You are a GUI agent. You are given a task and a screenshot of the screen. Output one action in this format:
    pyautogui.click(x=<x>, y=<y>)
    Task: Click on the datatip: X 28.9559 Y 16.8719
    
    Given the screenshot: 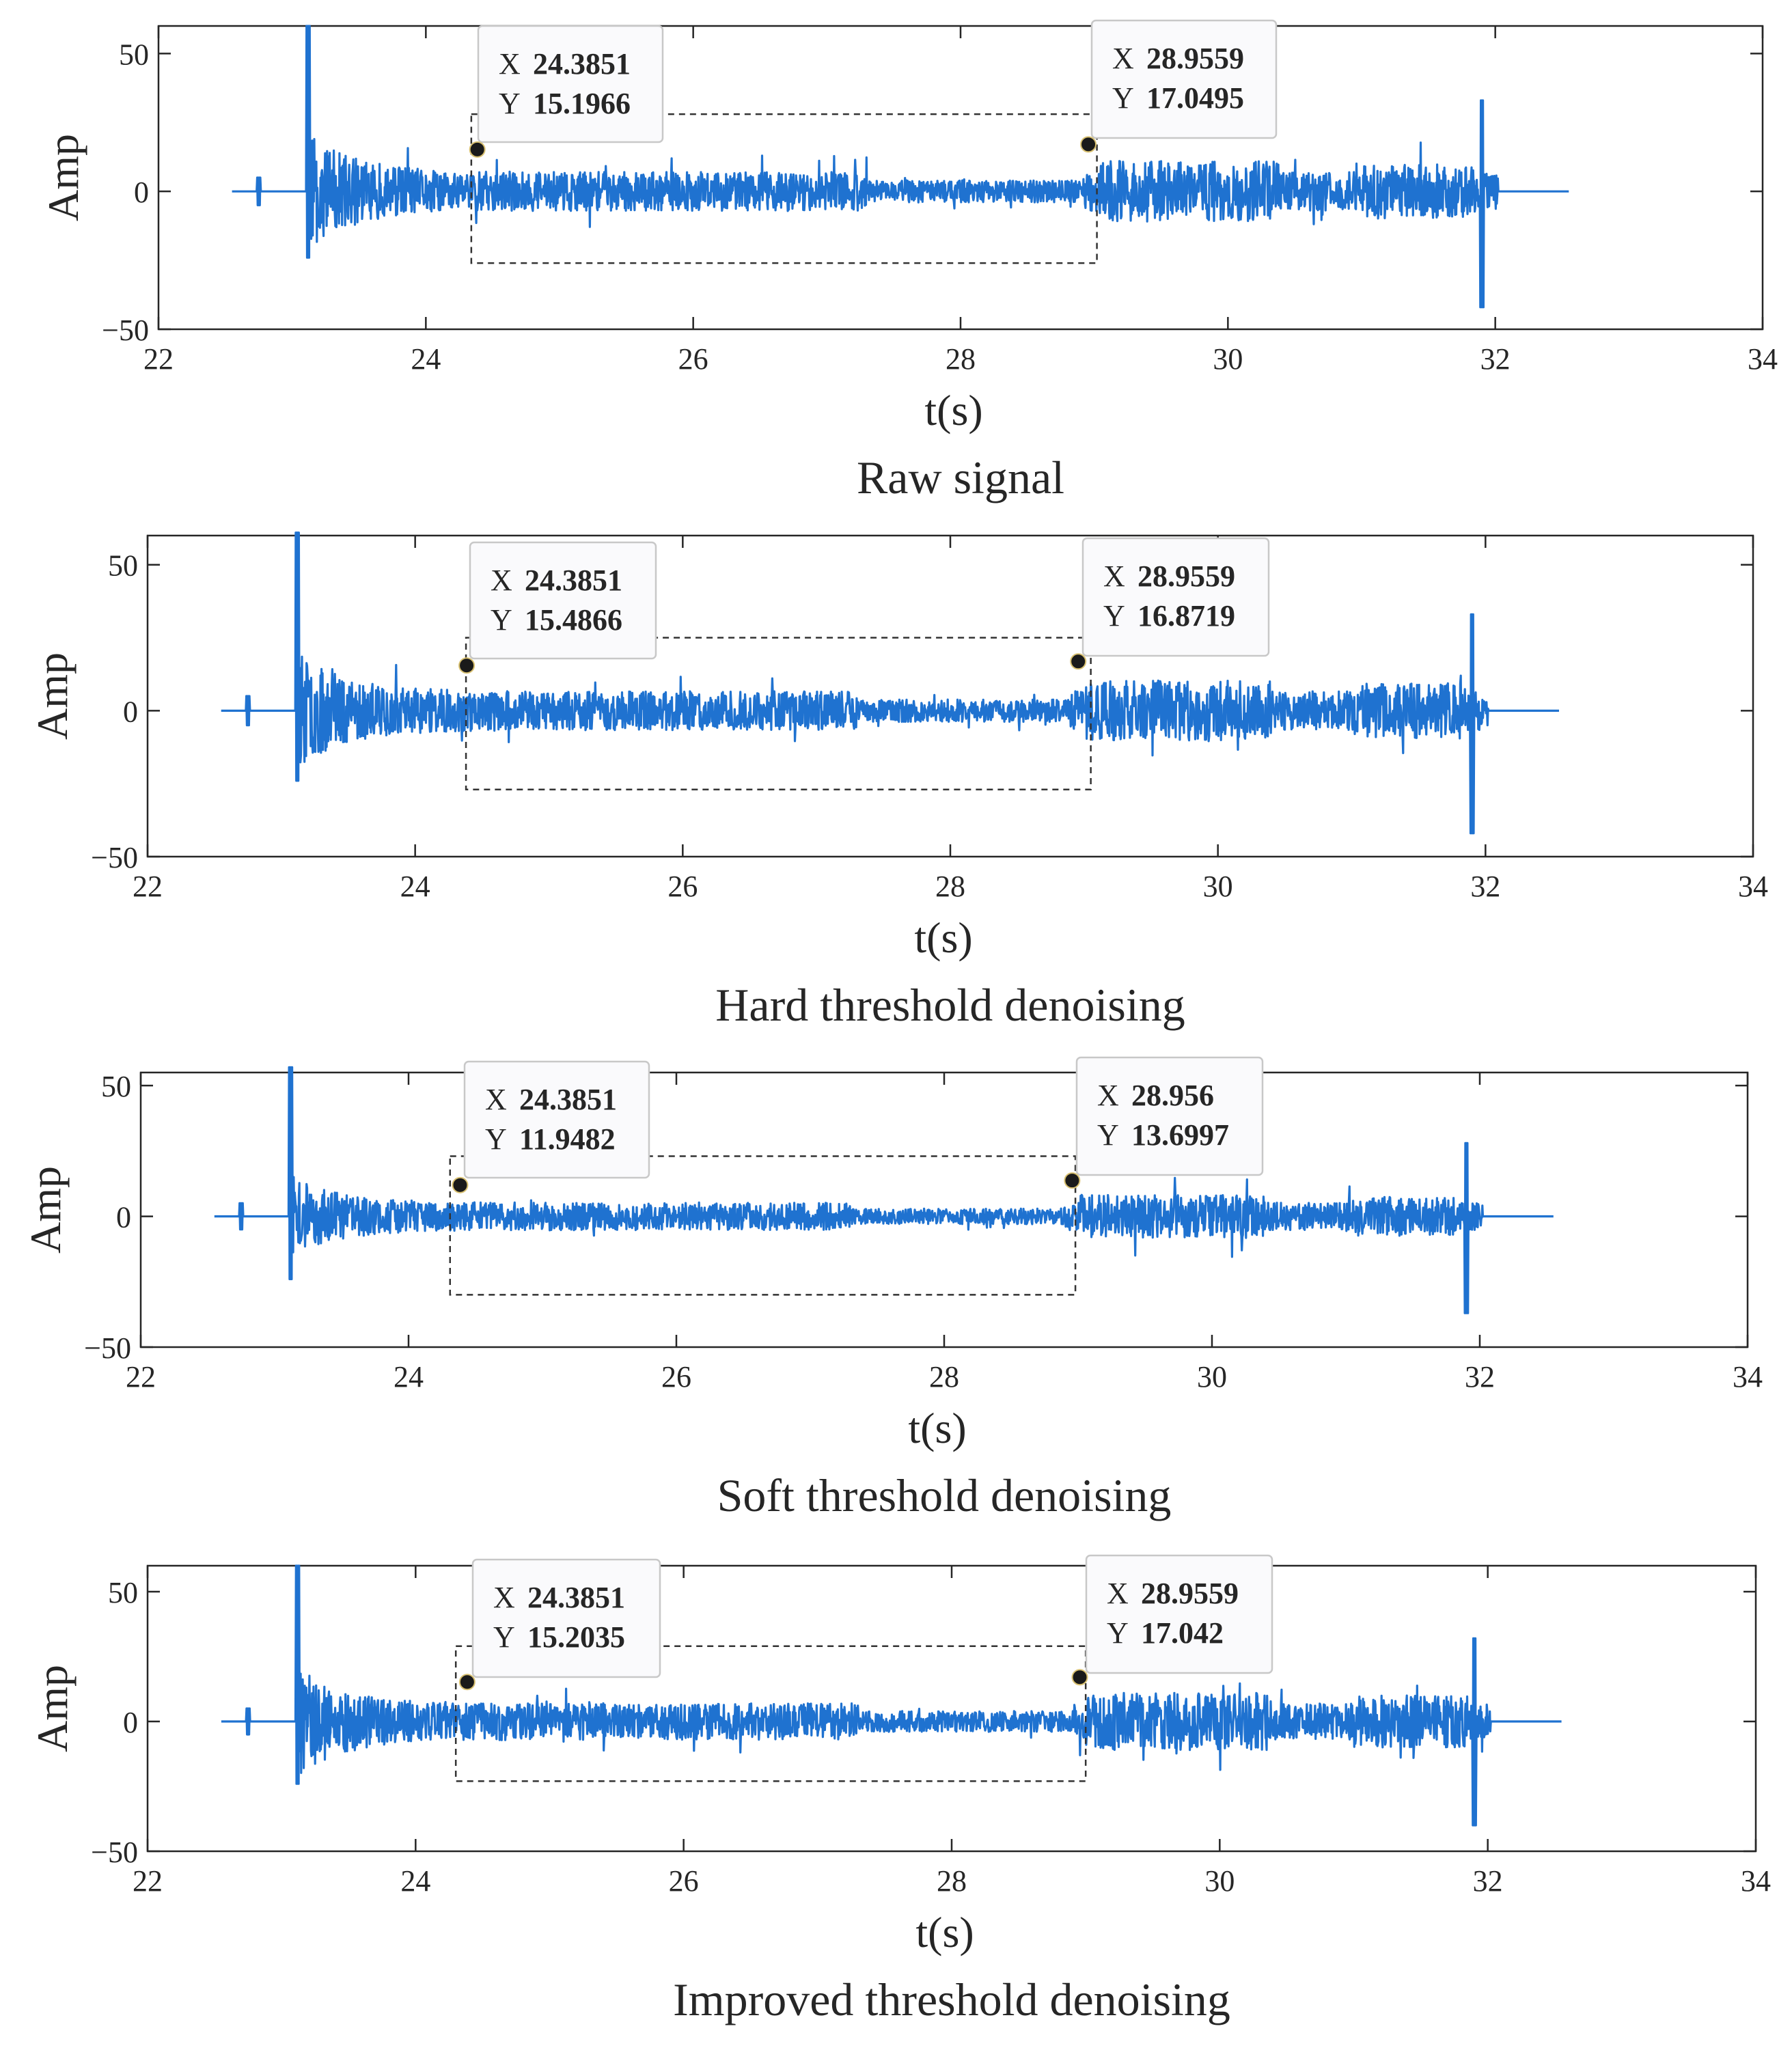 What is the action you would take?
    pyautogui.click(x=1175, y=597)
    